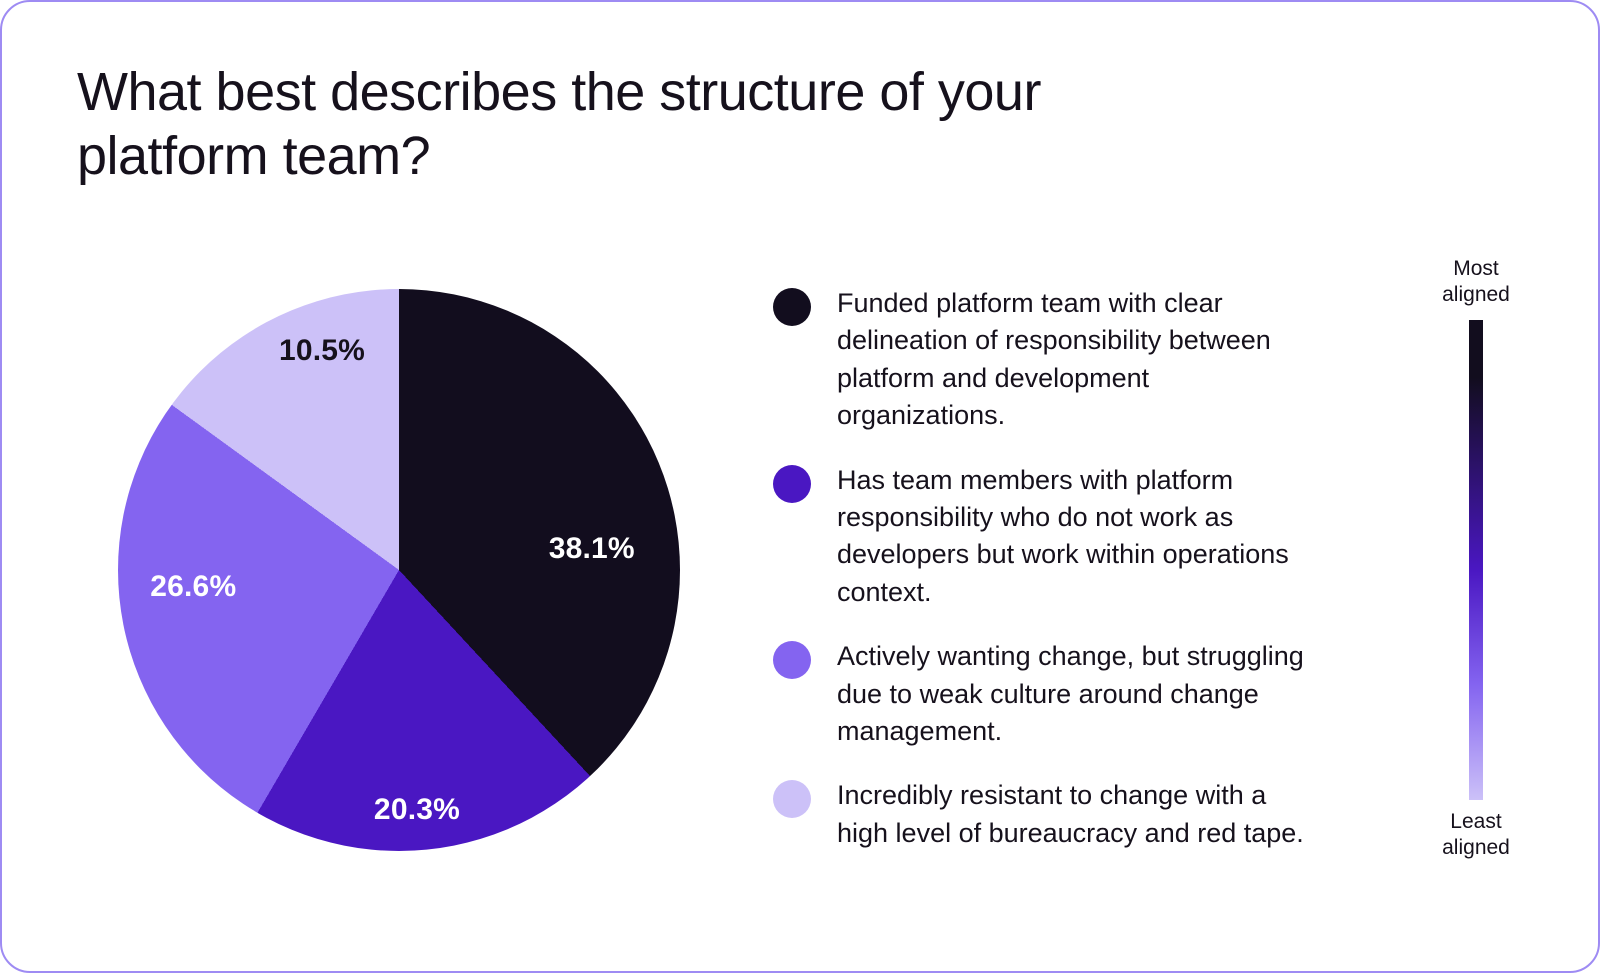  I want to click on pie-slice-label: 20.3%, so click(417, 809).